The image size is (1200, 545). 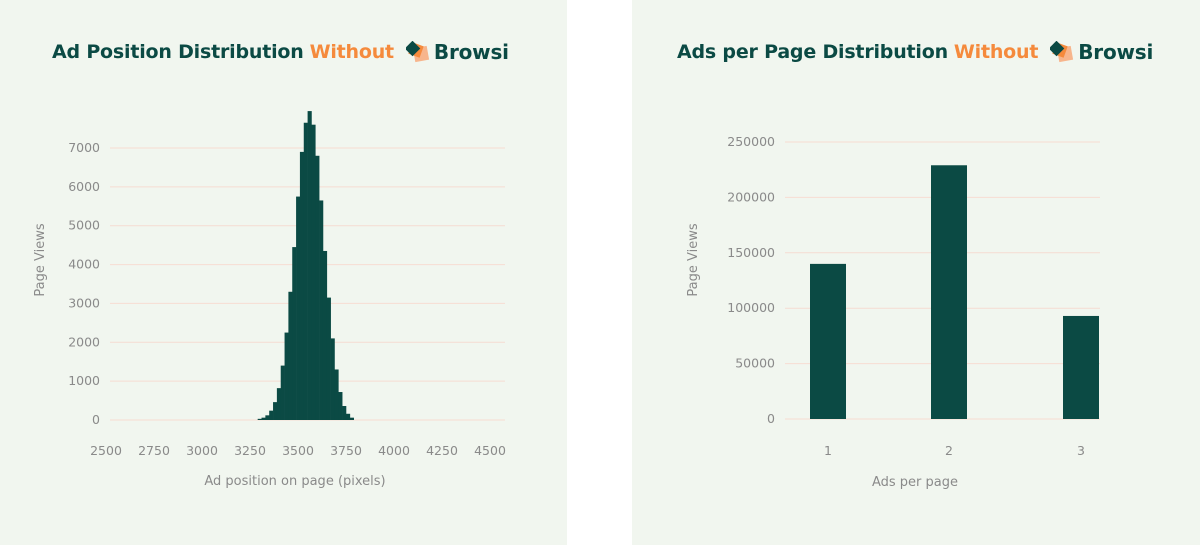 What do you see at coordinates (84, 264) in the screenshot?
I see `y-tick-label: 4000` at bounding box center [84, 264].